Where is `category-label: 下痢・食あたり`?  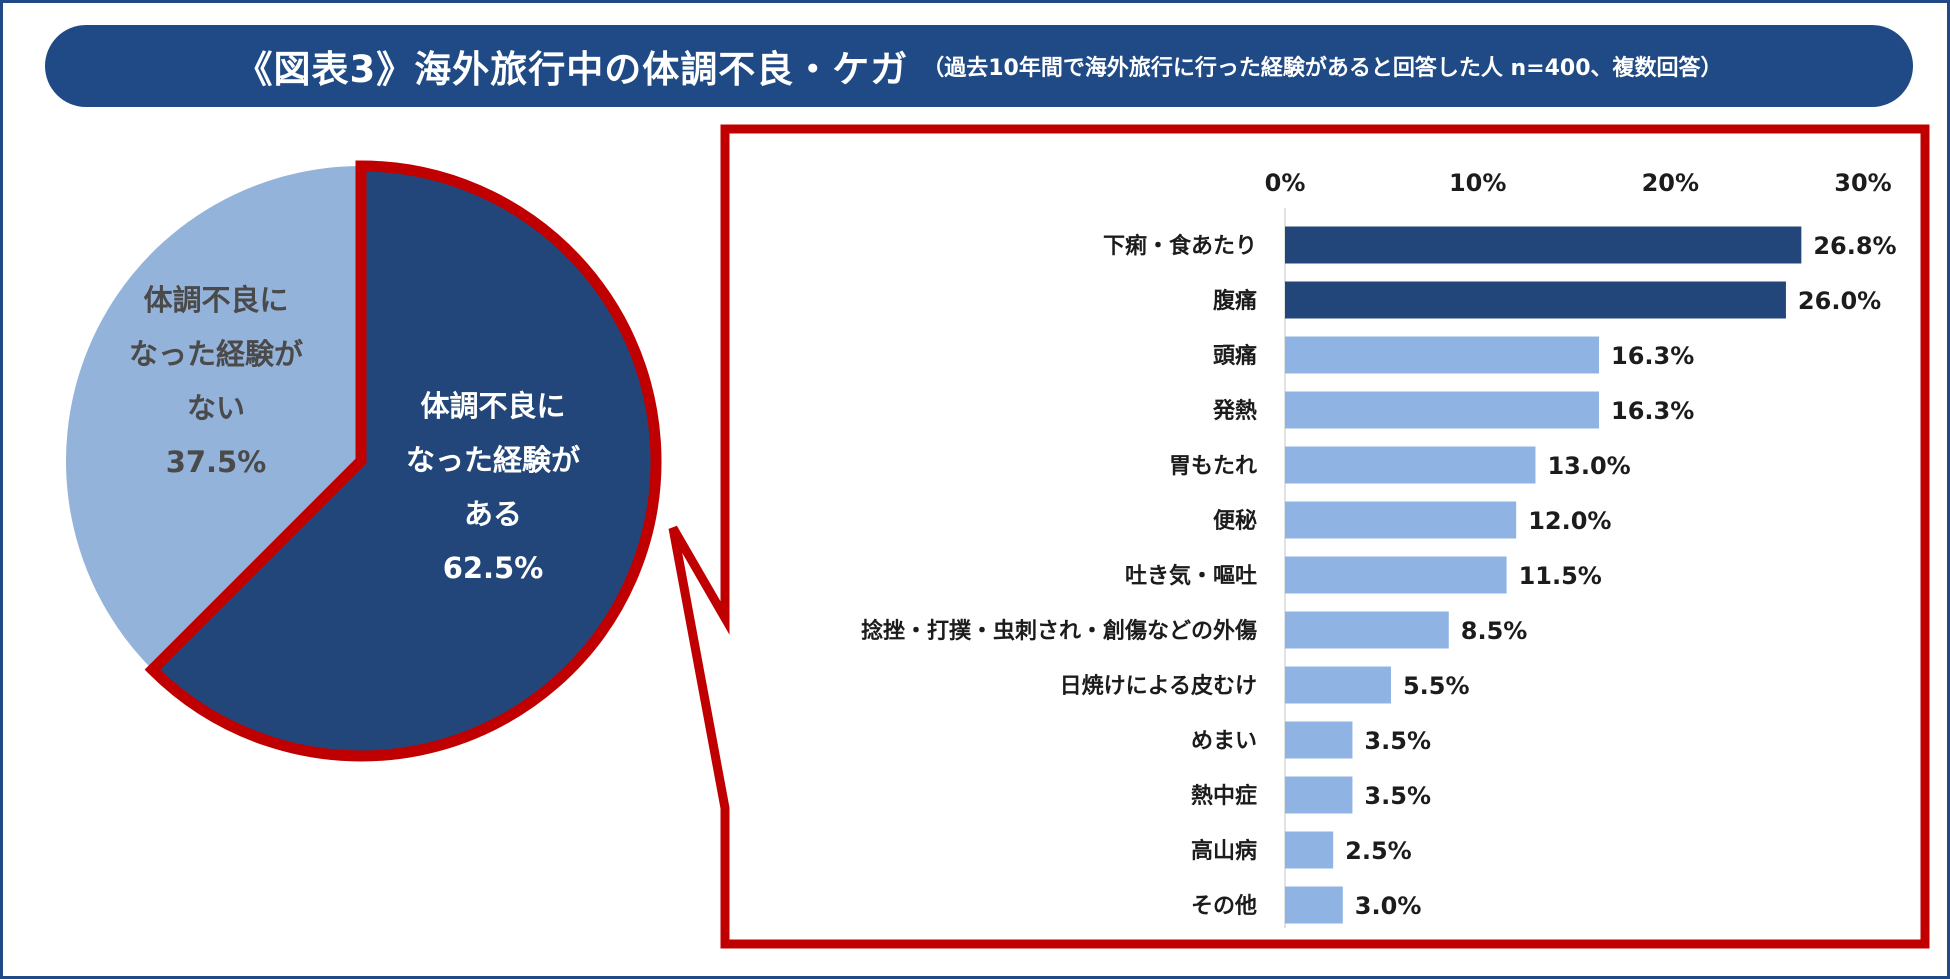
category-label: 下痢・食あたり is located at coordinates (1180, 246).